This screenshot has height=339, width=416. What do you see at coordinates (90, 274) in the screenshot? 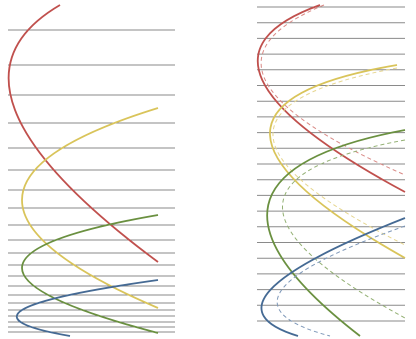
I see `green-curve` at bounding box center [90, 274].